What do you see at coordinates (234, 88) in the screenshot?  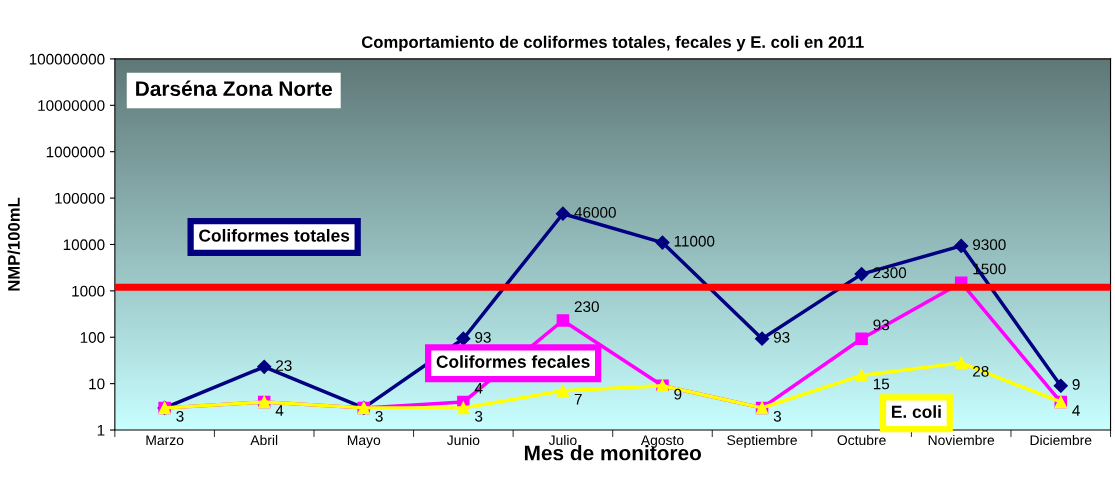 I see `annotation: Darséna Zona Norte` at bounding box center [234, 88].